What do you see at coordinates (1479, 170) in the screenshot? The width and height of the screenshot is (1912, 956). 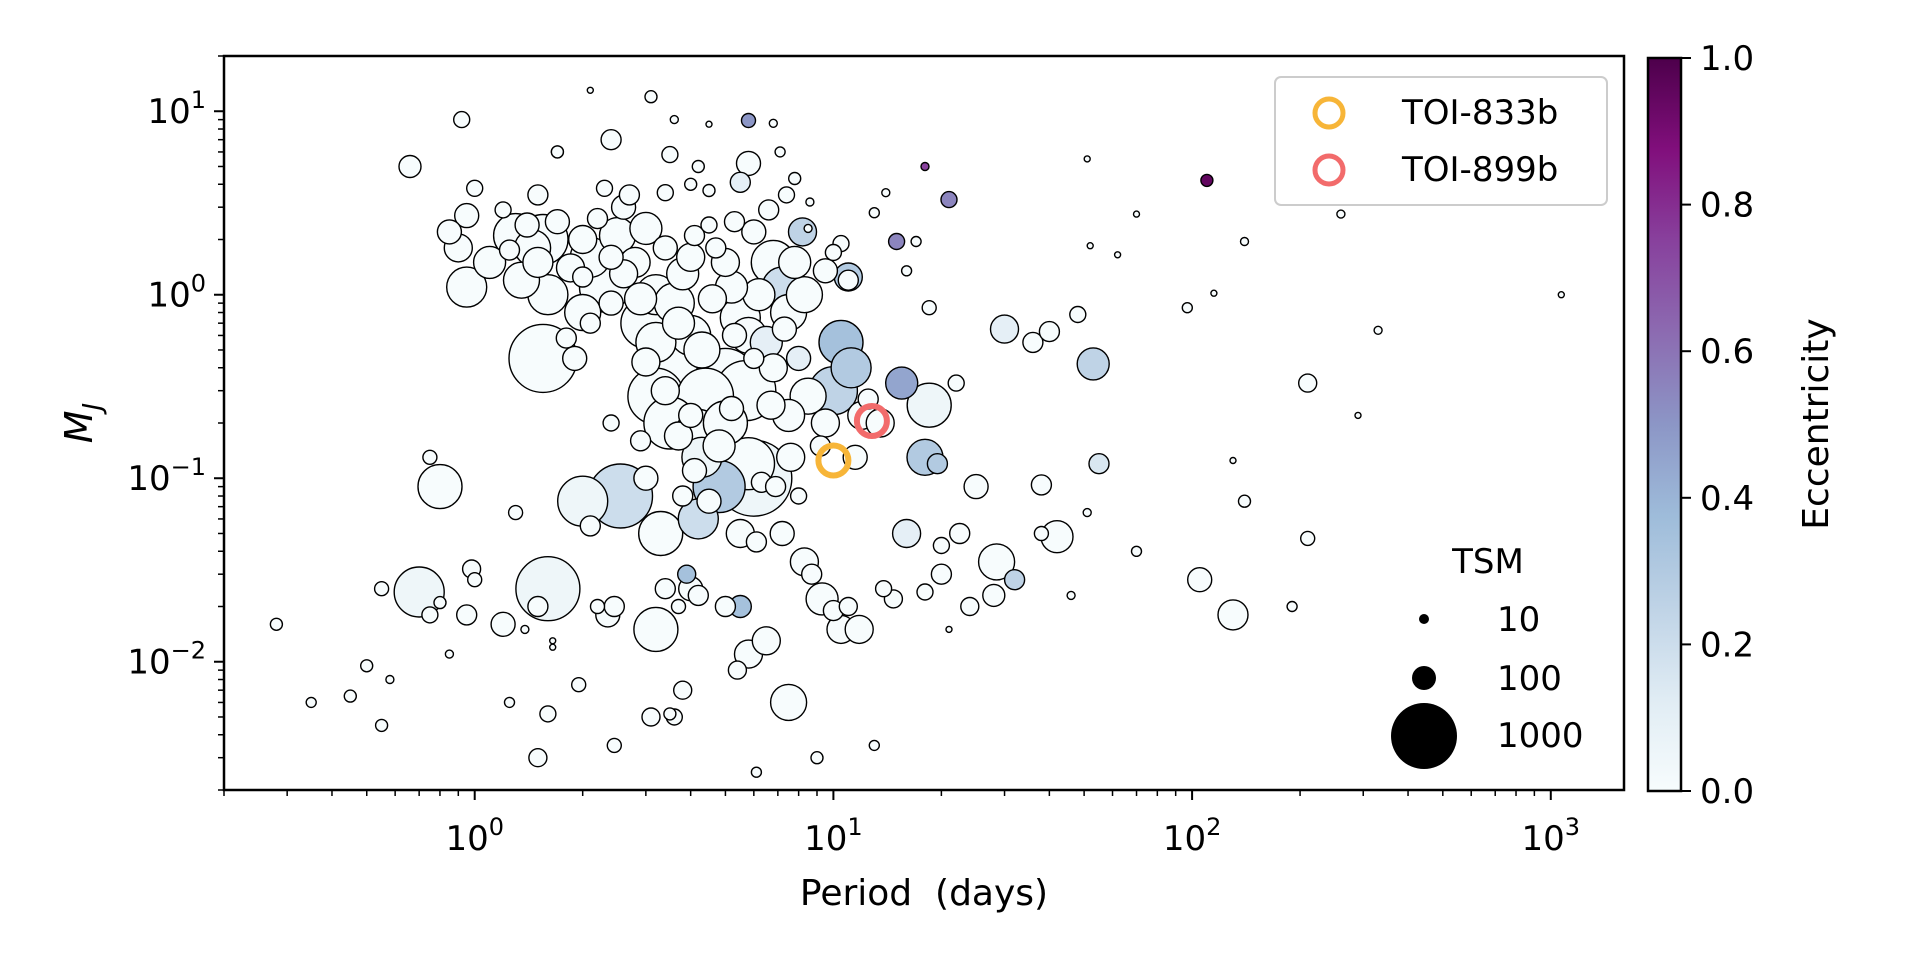 I see `legend-label-toi-899b: TOI-899b` at bounding box center [1479, 170].